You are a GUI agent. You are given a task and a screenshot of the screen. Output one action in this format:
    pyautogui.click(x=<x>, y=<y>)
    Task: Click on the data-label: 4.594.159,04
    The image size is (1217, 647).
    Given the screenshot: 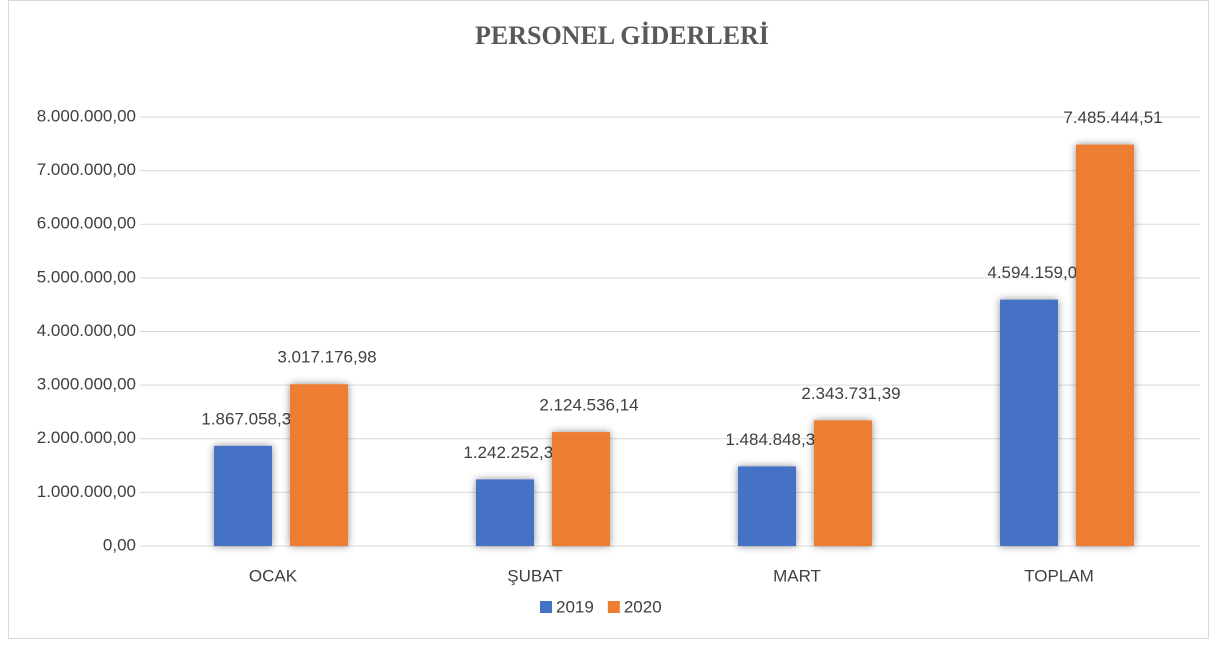 What is the action you would take?
    pyautogui.click(x=1036, y=272)
    